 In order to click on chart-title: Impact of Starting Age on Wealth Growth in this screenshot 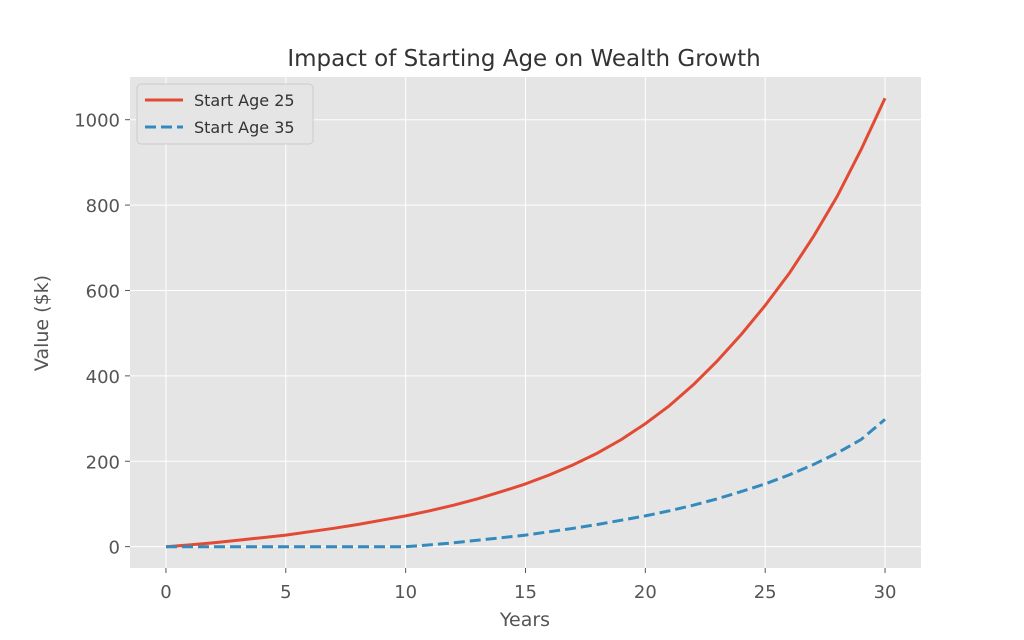, I will do `click(523, 59)`.